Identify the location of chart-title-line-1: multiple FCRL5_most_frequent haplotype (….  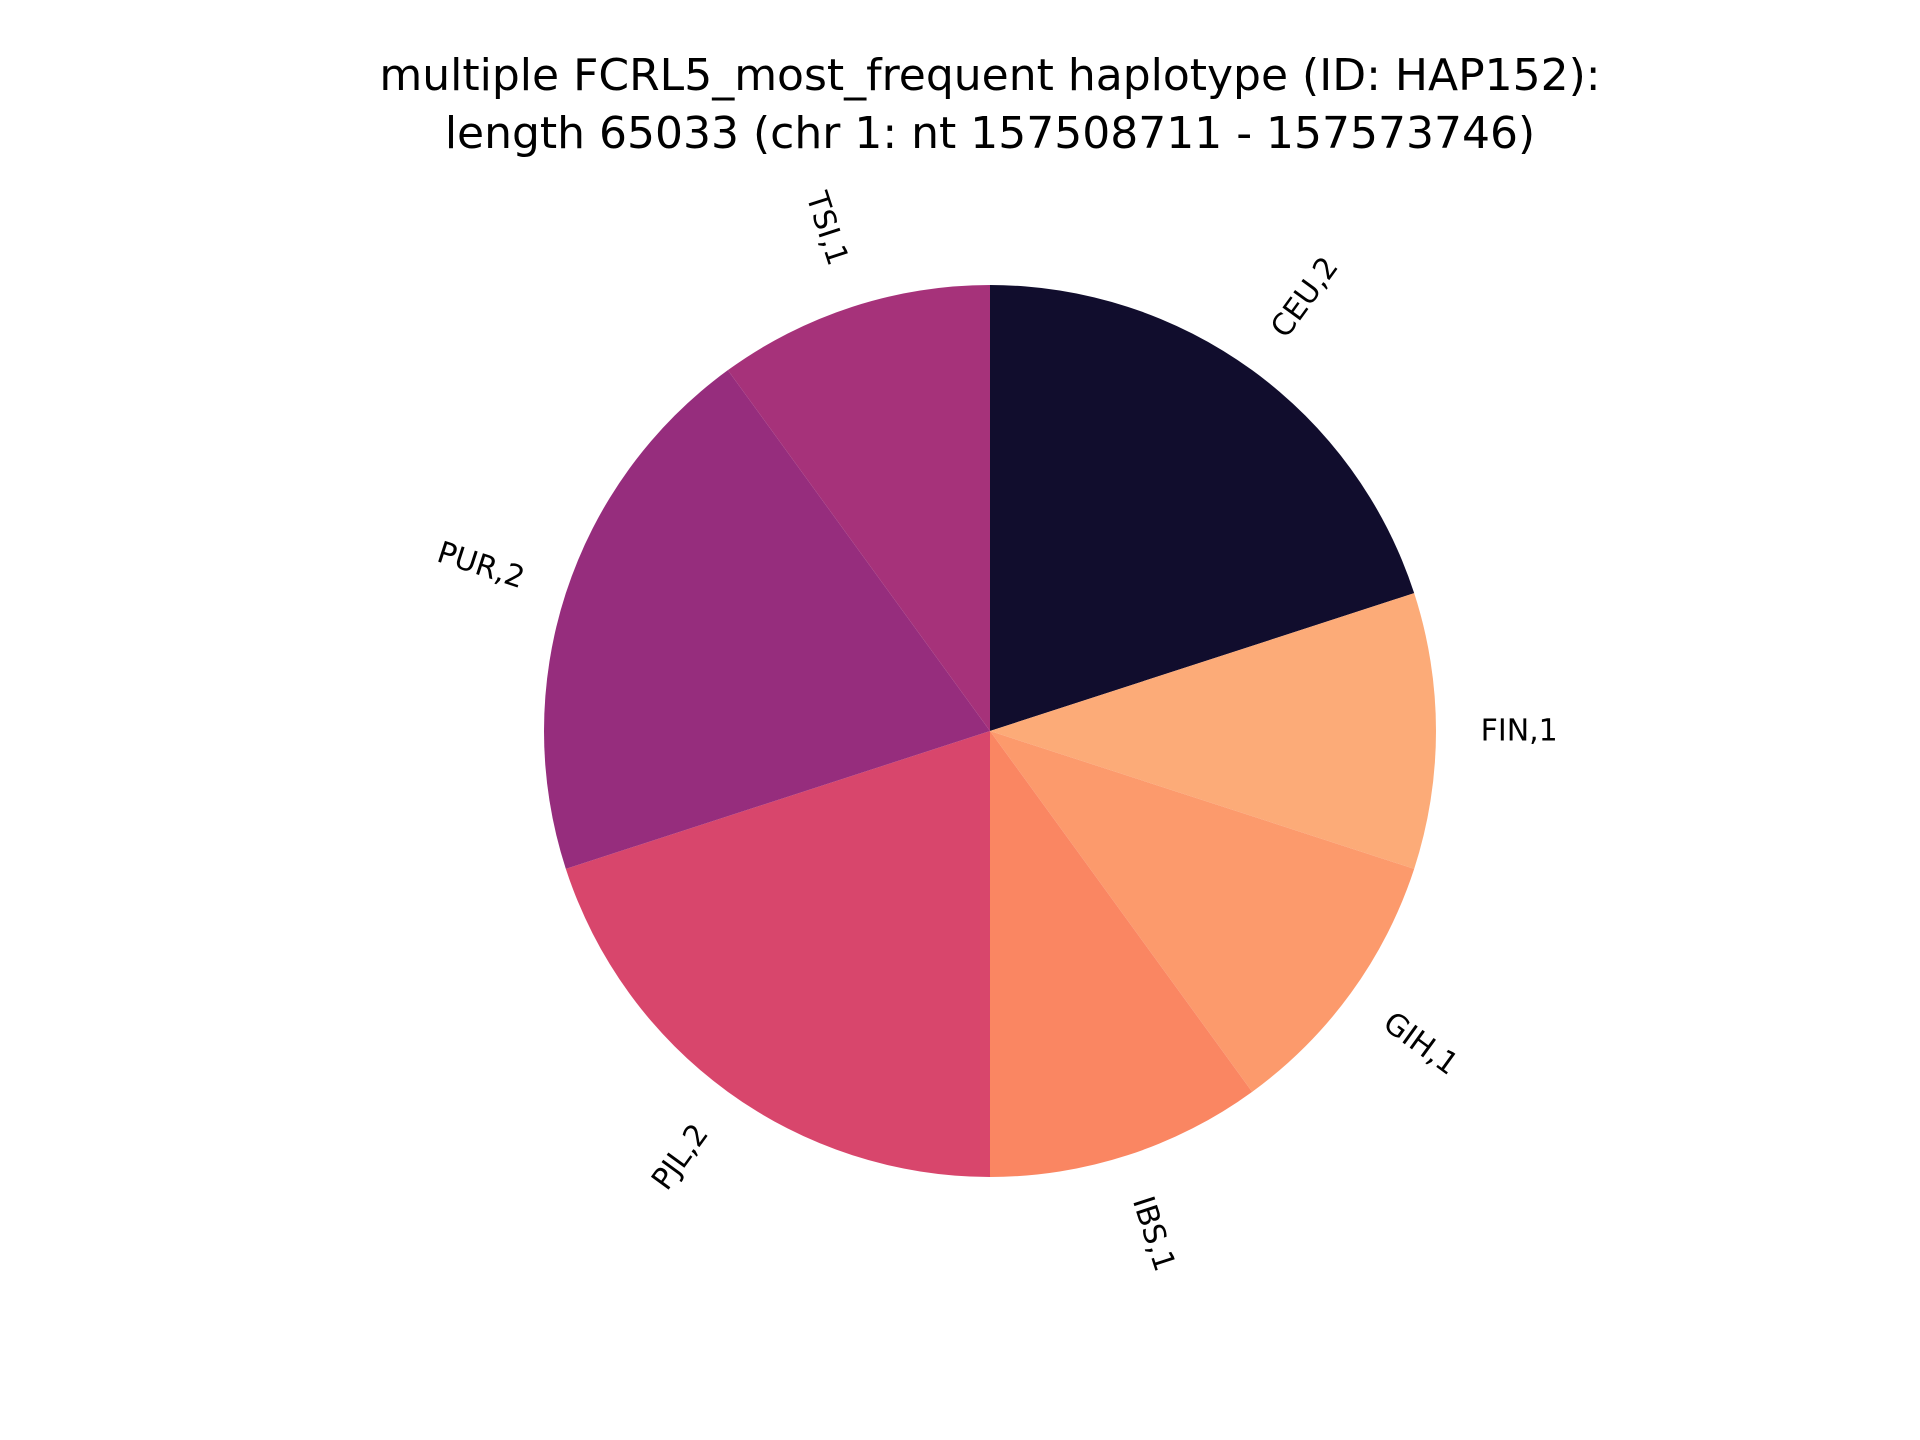
(989, 75).